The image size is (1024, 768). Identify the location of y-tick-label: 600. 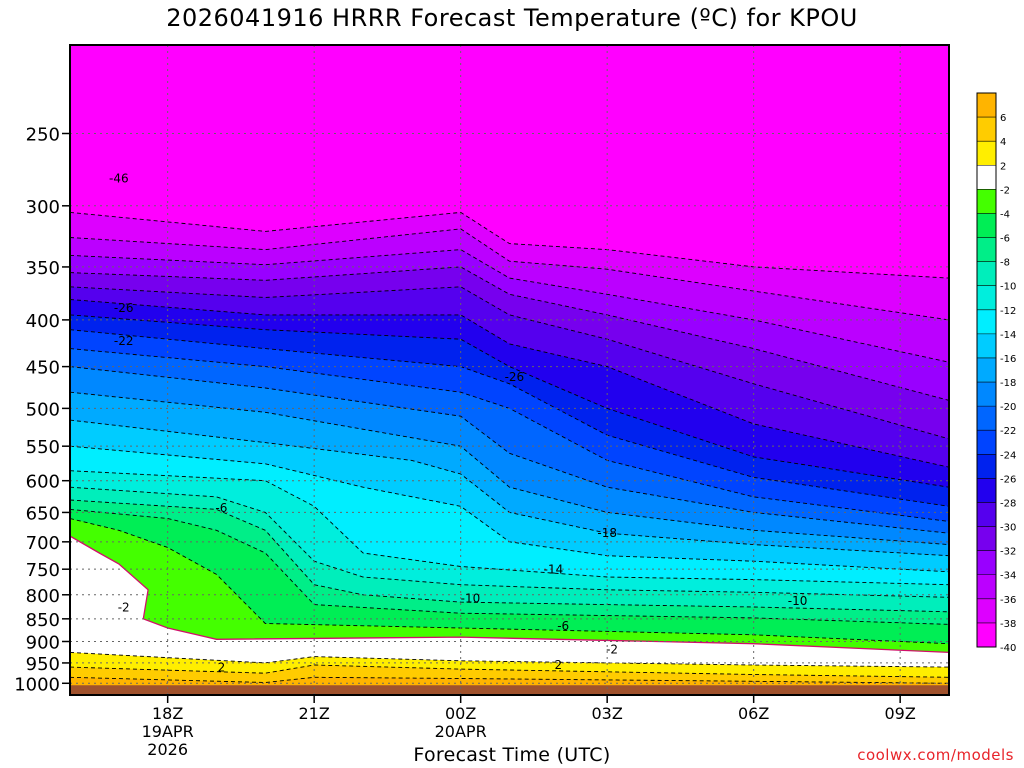
(43, 482).